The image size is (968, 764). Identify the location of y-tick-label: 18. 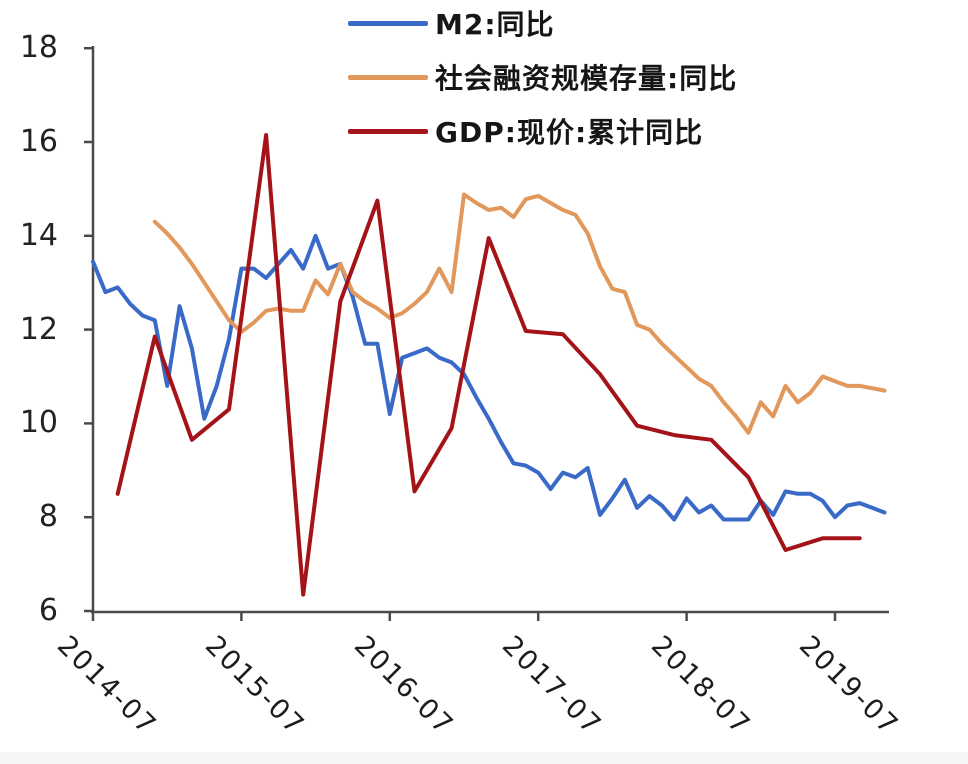
(38, 48).